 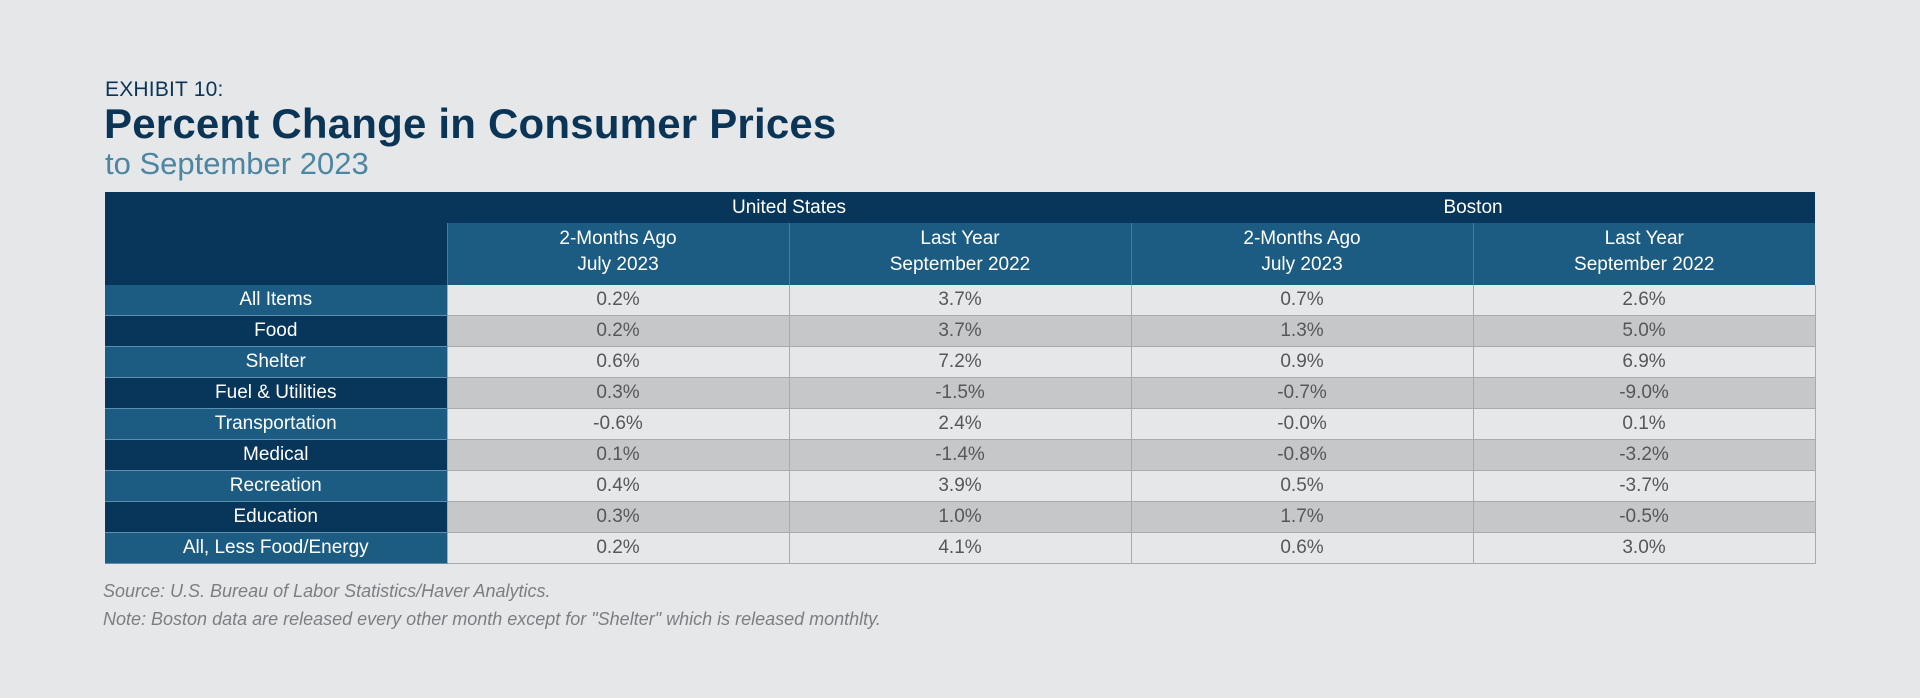 What do you see at coordinates (276, 331) in the screenshot?
I see `row-label: Food` at bounding box center [276, 331].